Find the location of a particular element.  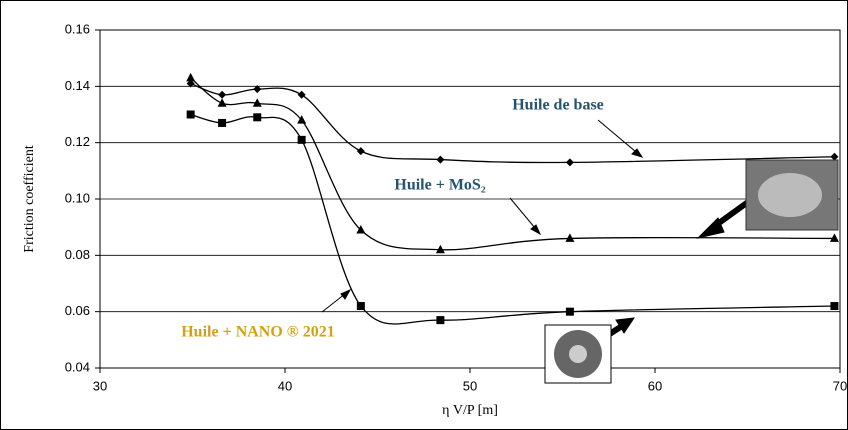

x-axis-title: η V/P [m] is located at coordinates (470, 410).